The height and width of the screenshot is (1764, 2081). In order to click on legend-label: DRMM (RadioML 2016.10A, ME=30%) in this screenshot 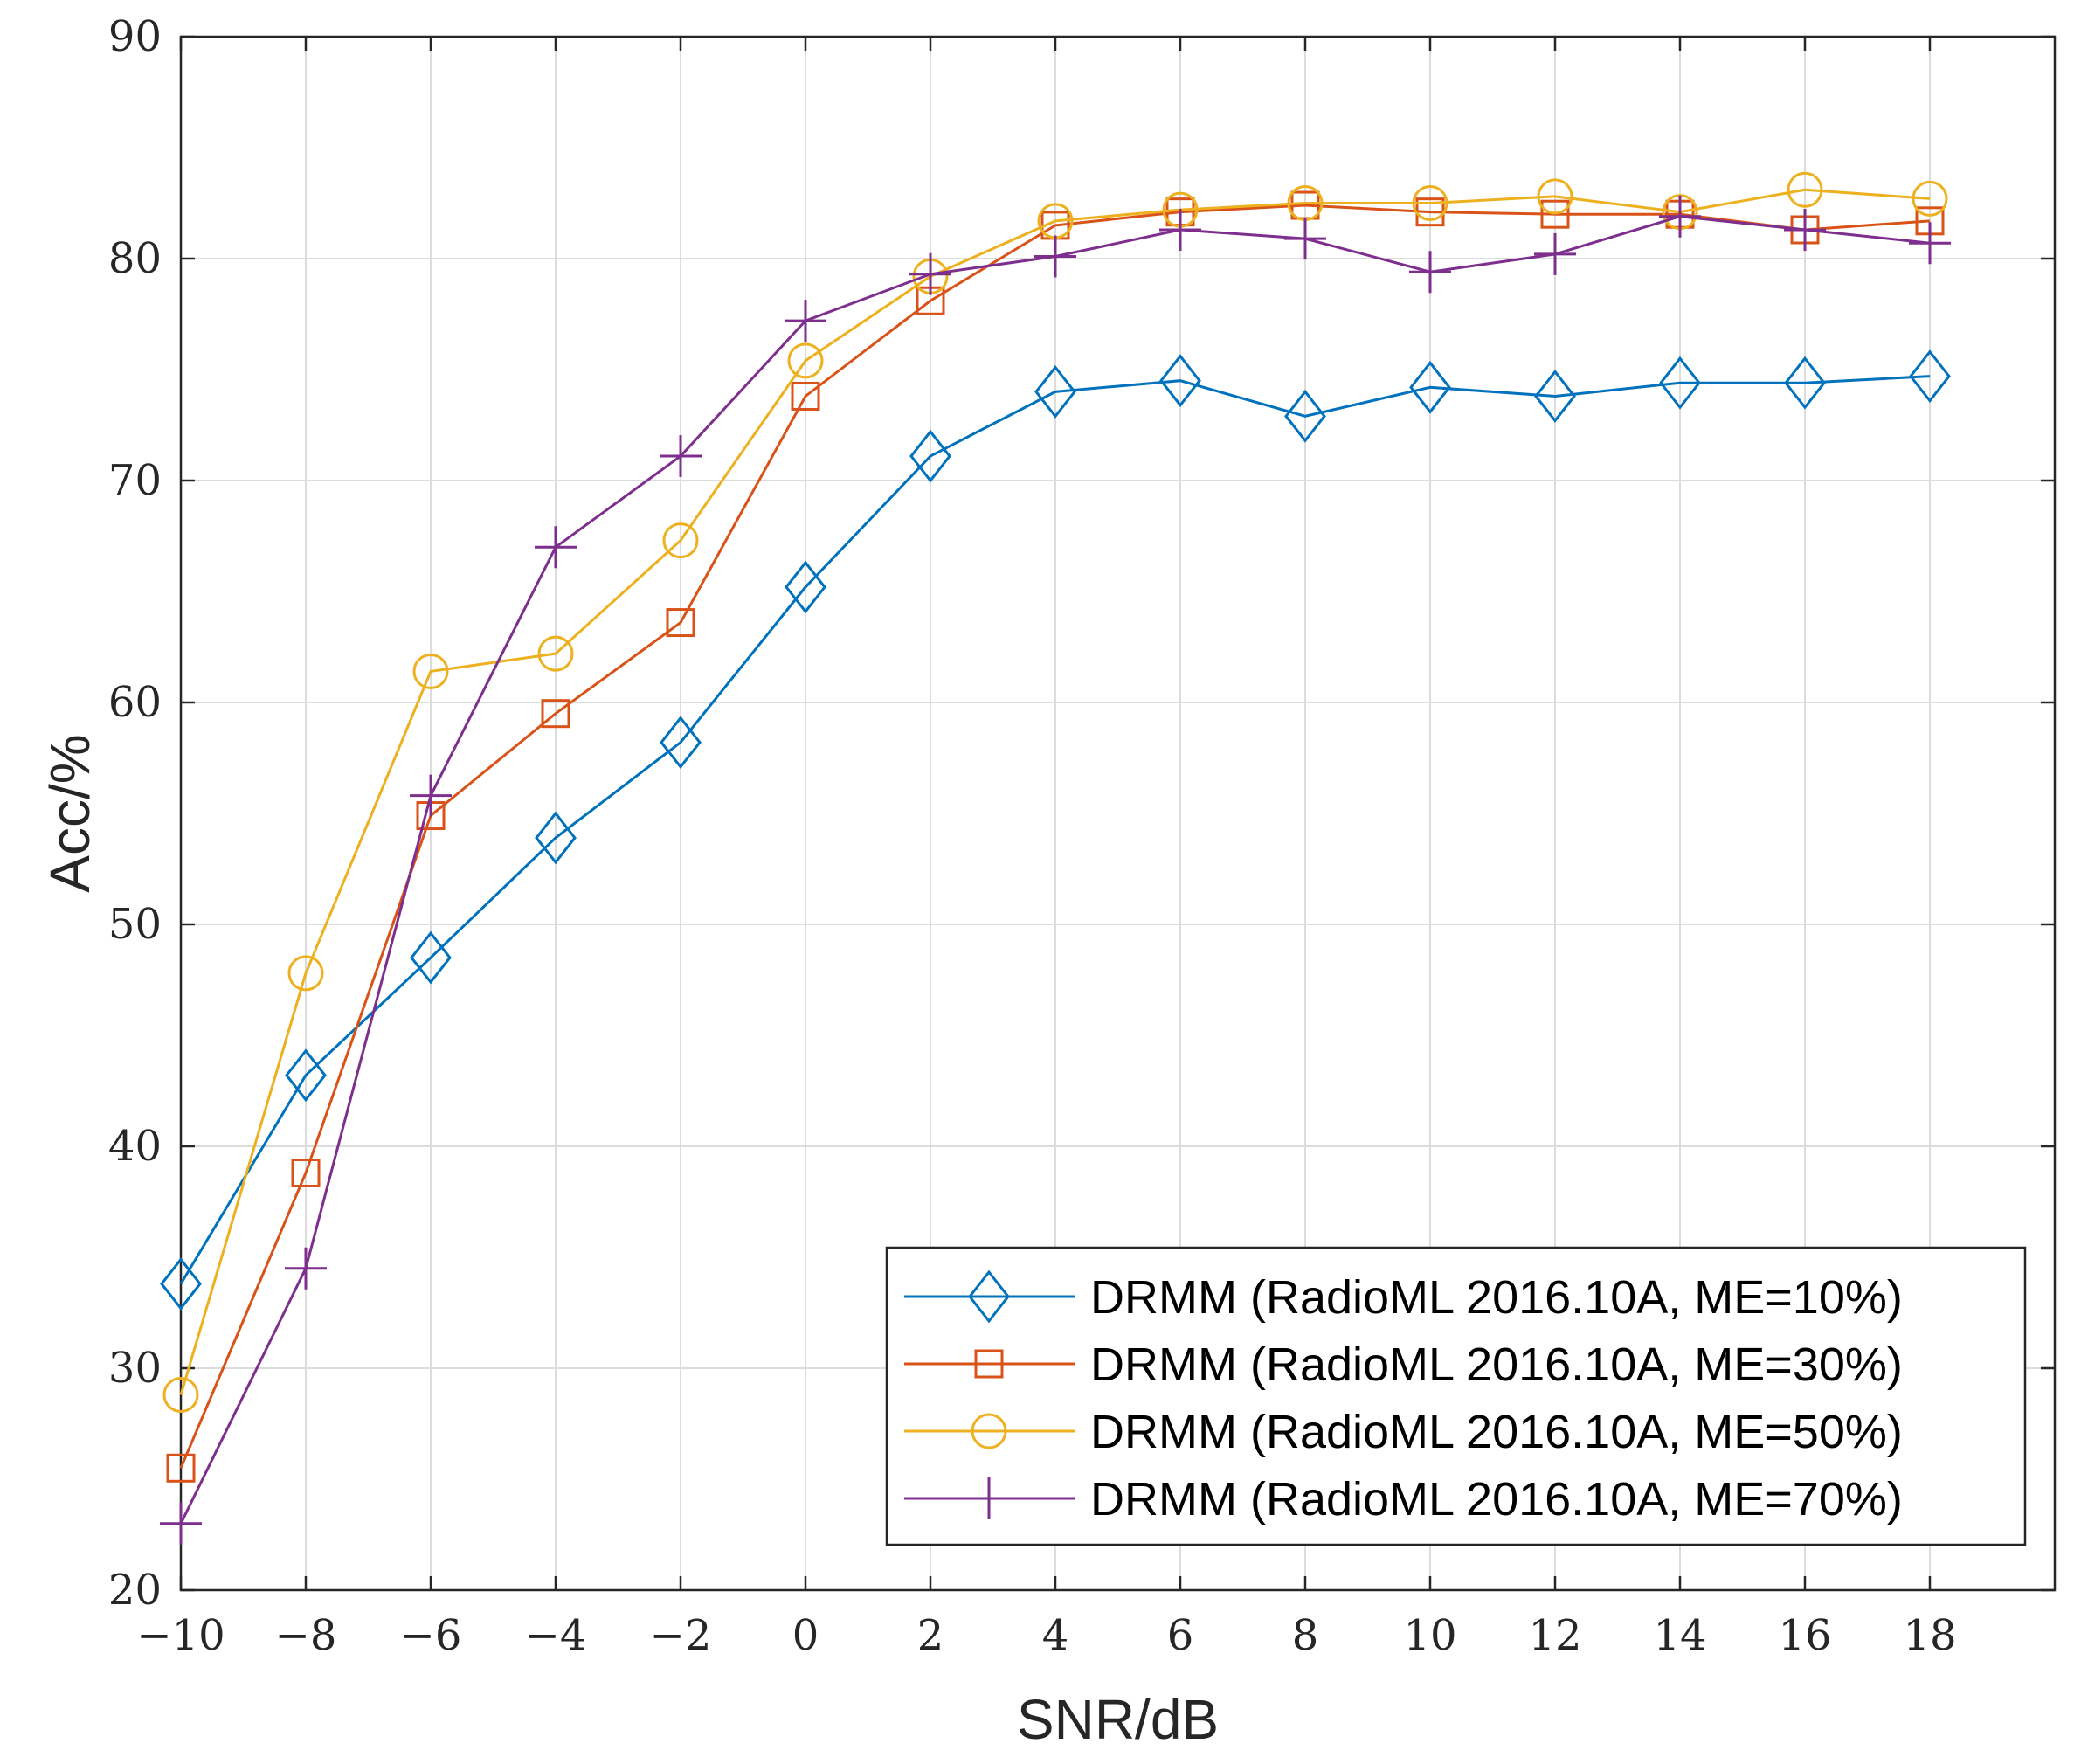, I will do `click(1496, 1365)`.